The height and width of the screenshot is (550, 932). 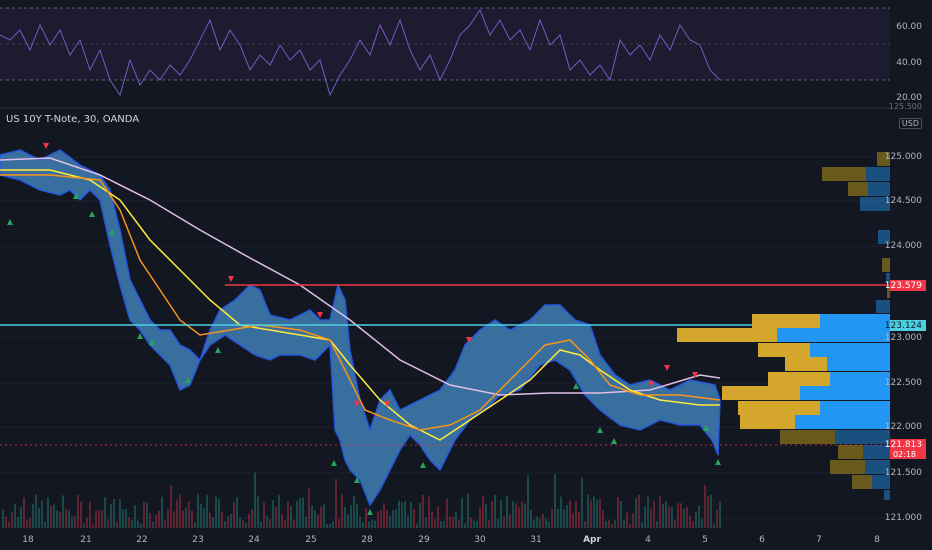 I want to click on price-axis-label: 125.000, so click(x=903, y=157).